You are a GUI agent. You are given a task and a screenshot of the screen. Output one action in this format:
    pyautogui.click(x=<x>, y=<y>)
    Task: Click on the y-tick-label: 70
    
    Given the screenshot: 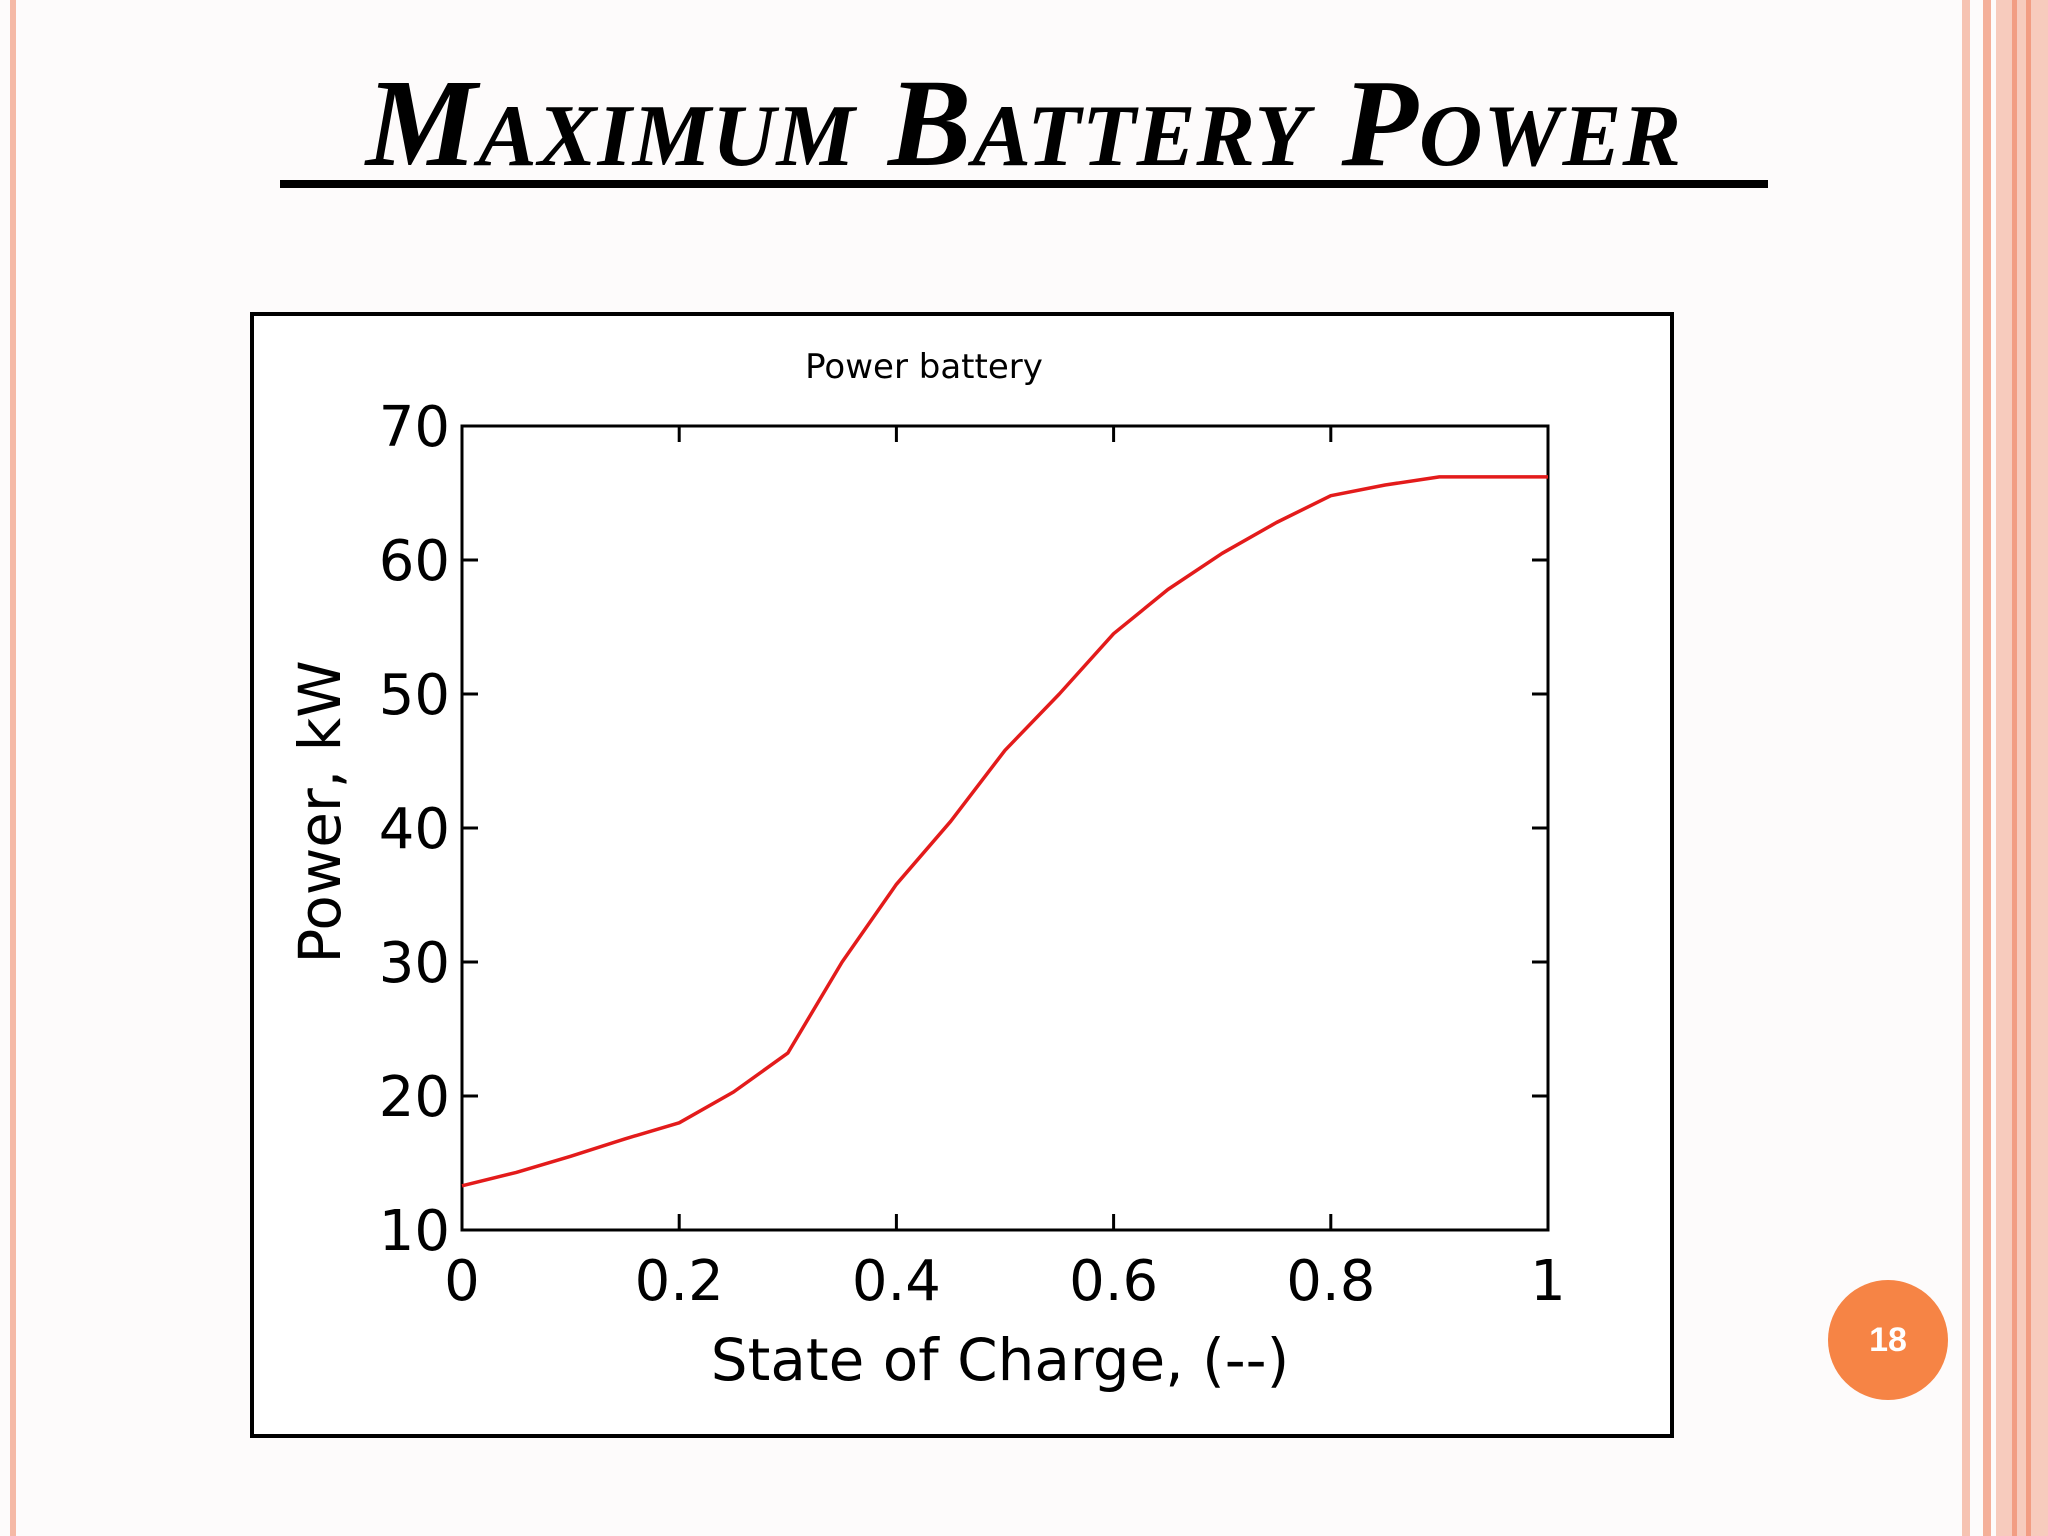 What is the action you would take?
    pyautogui.click(x=414, y=427)
    